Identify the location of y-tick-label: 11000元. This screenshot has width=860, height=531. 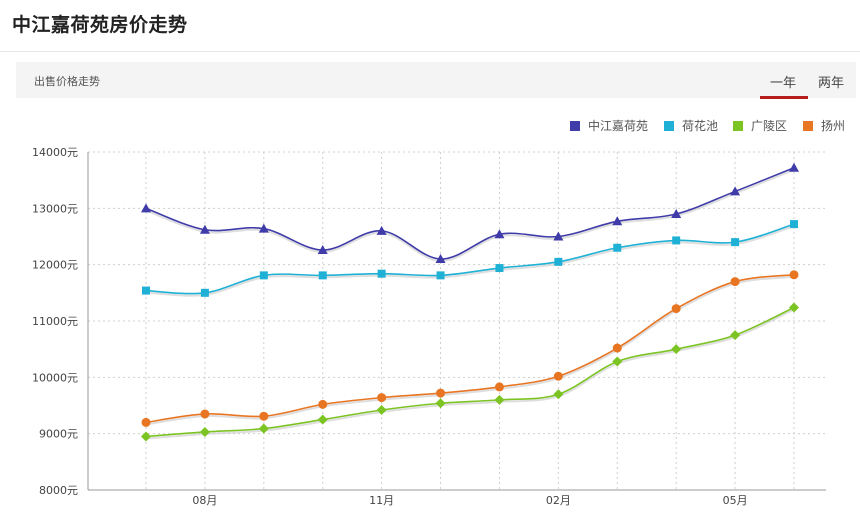
(55, 321).